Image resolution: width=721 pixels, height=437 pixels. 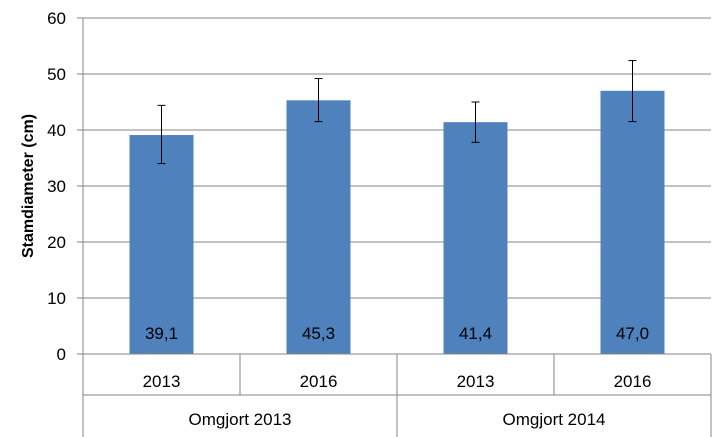 I want to click on y-tick-label: 20, so click(x=56, y=242).